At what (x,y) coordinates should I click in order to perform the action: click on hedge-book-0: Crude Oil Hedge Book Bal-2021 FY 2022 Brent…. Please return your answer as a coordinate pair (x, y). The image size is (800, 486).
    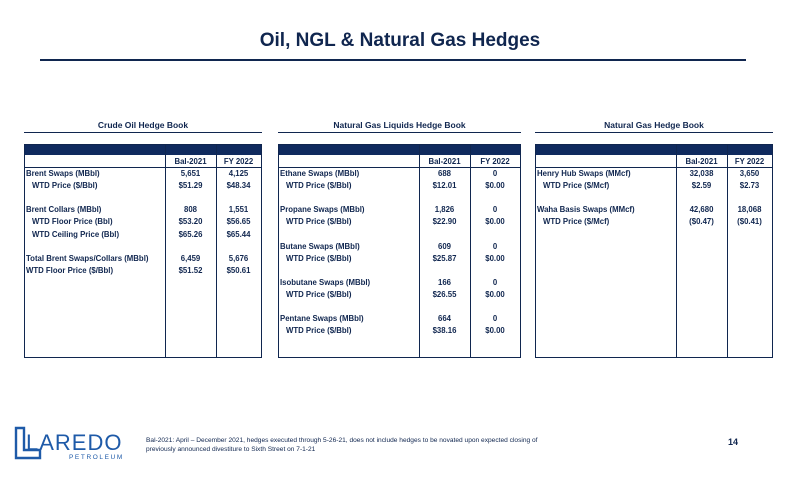
    Looking at the image, I should click on (143, 239).